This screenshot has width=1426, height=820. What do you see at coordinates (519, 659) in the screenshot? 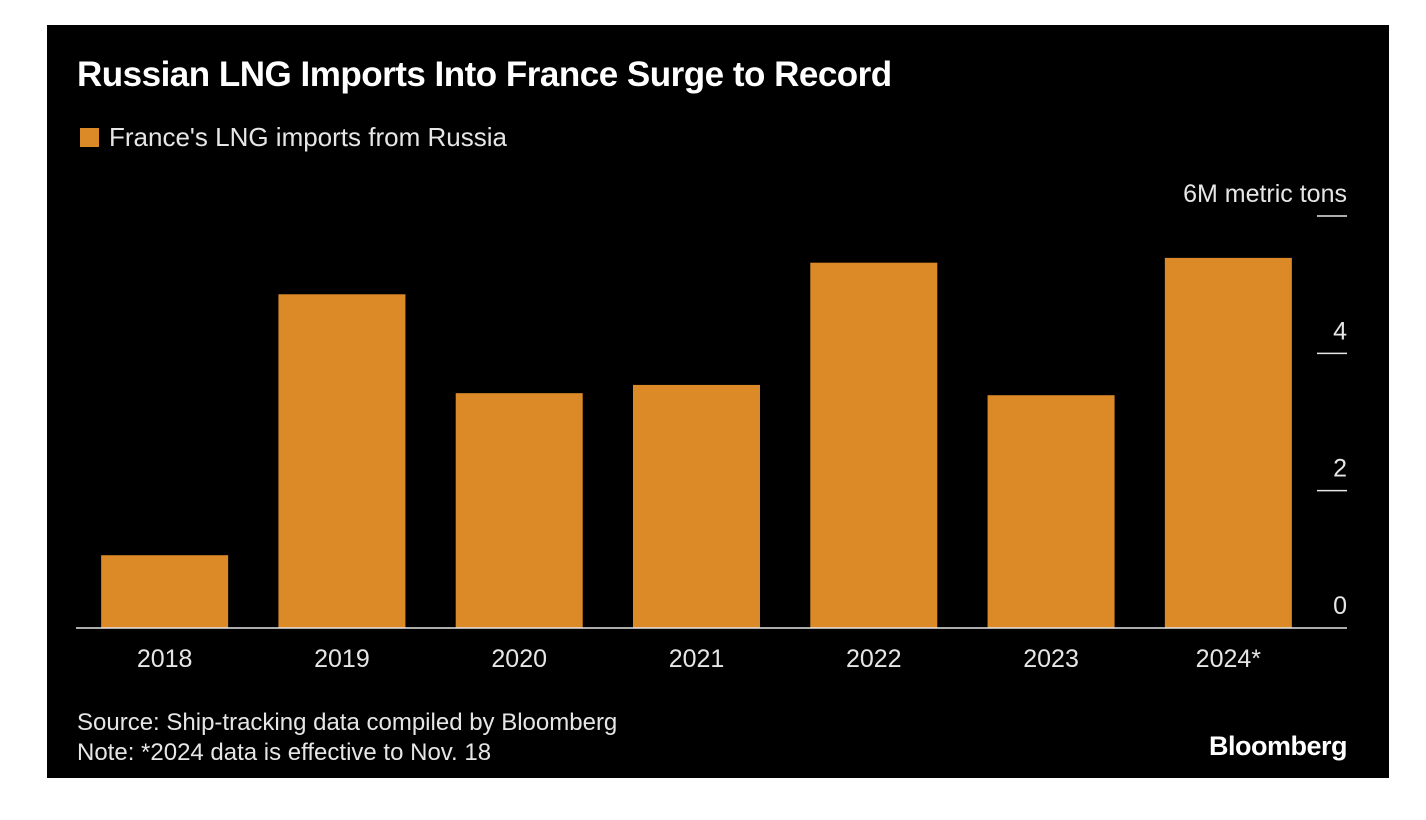
I see `x-tick-label: 2020` at bounding box center [519, 659].